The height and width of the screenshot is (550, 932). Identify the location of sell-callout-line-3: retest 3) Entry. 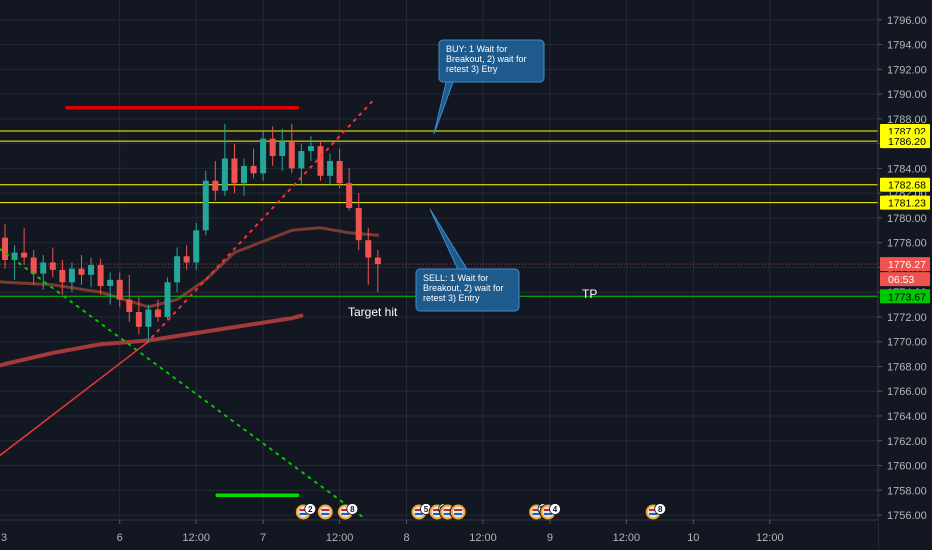
(451, 298).